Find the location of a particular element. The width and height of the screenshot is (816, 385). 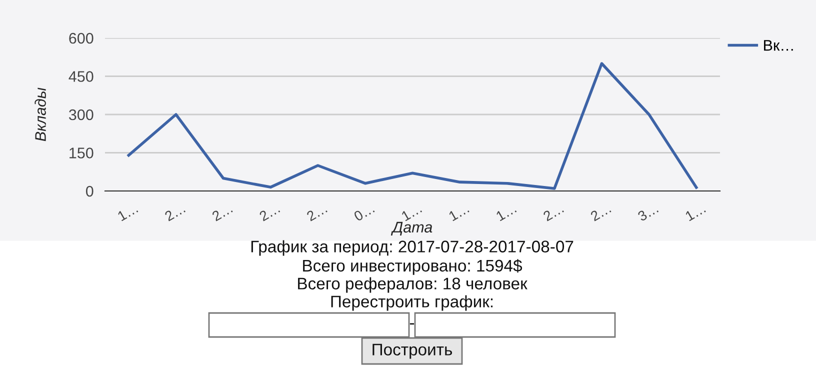

y-tick-label: 150 is located at coordinates (82, 153).